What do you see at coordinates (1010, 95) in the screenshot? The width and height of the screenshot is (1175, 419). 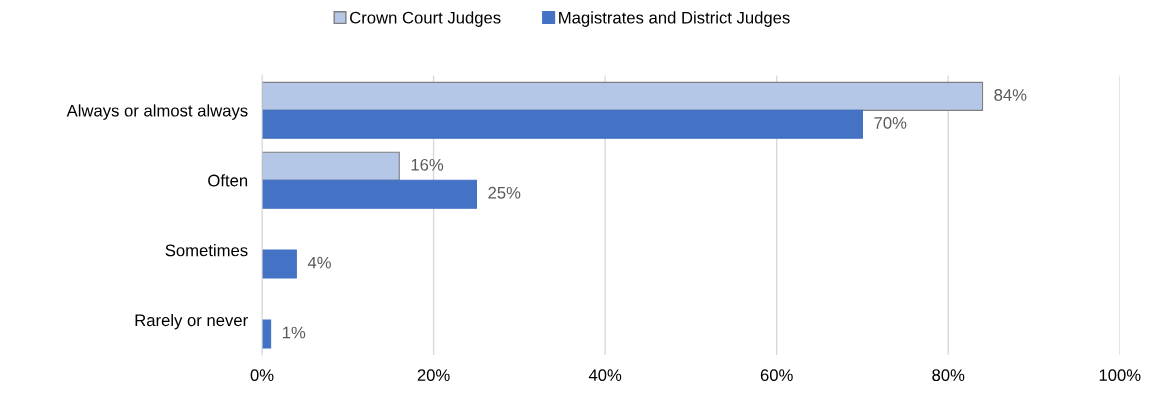 I see `data-label: 84%` at bounding box center [1010, 95].